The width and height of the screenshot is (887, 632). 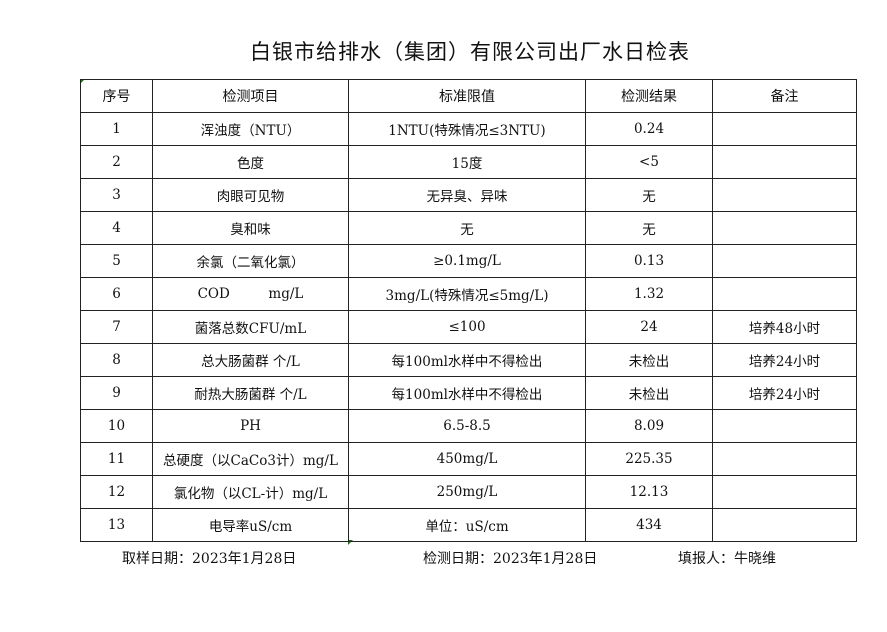 I want to click on cell-seq: 12, so click(x=116, y=492).